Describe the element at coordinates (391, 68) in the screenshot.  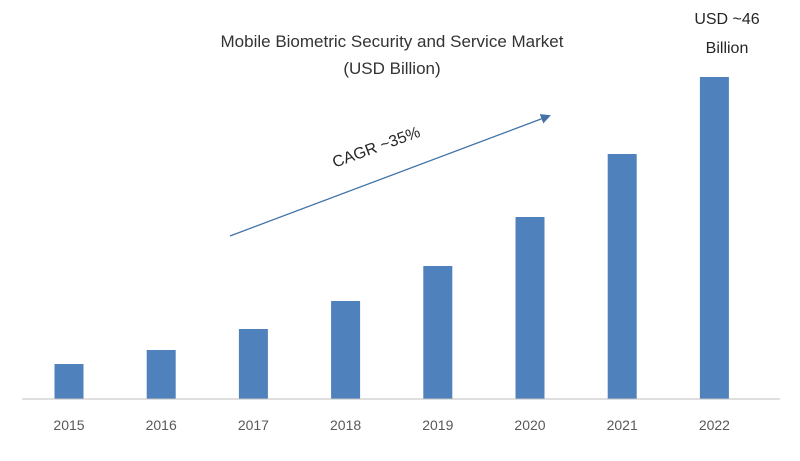
I see `chart-title-line-2: (USD Billion)` at that location.